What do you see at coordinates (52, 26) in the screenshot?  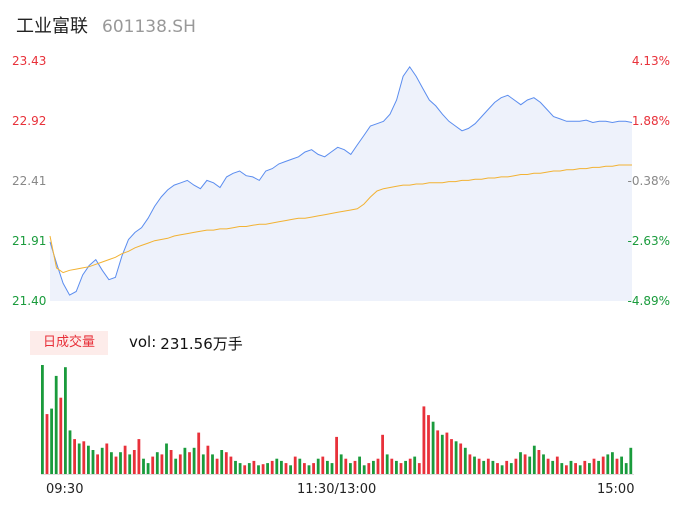 I see `stock-name: 工业富联` at bounding box center [52, 26].